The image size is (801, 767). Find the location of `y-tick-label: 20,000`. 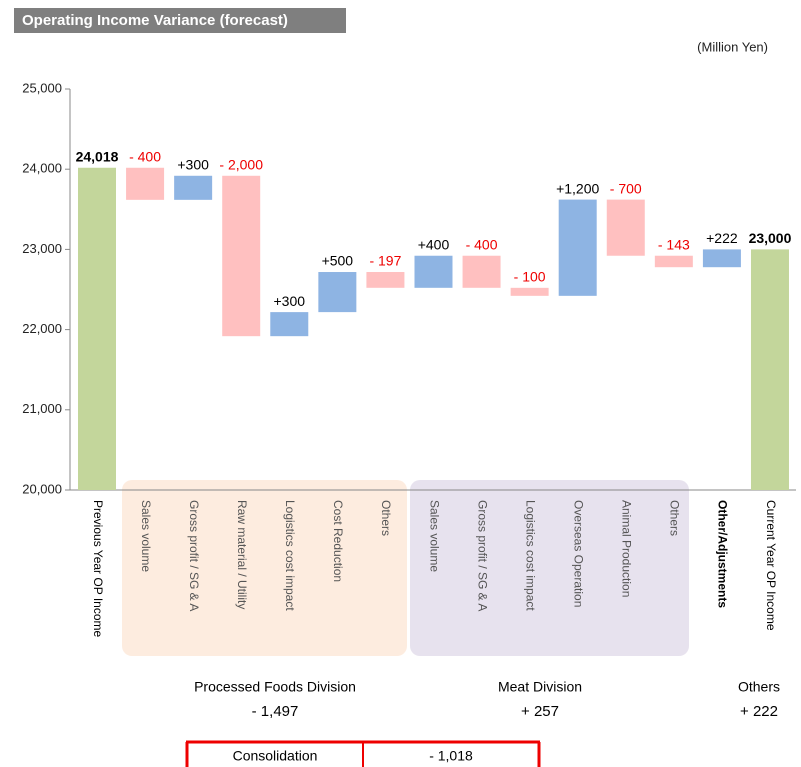

y-tick-label: 20,000 is located at coordinates (42, 488).